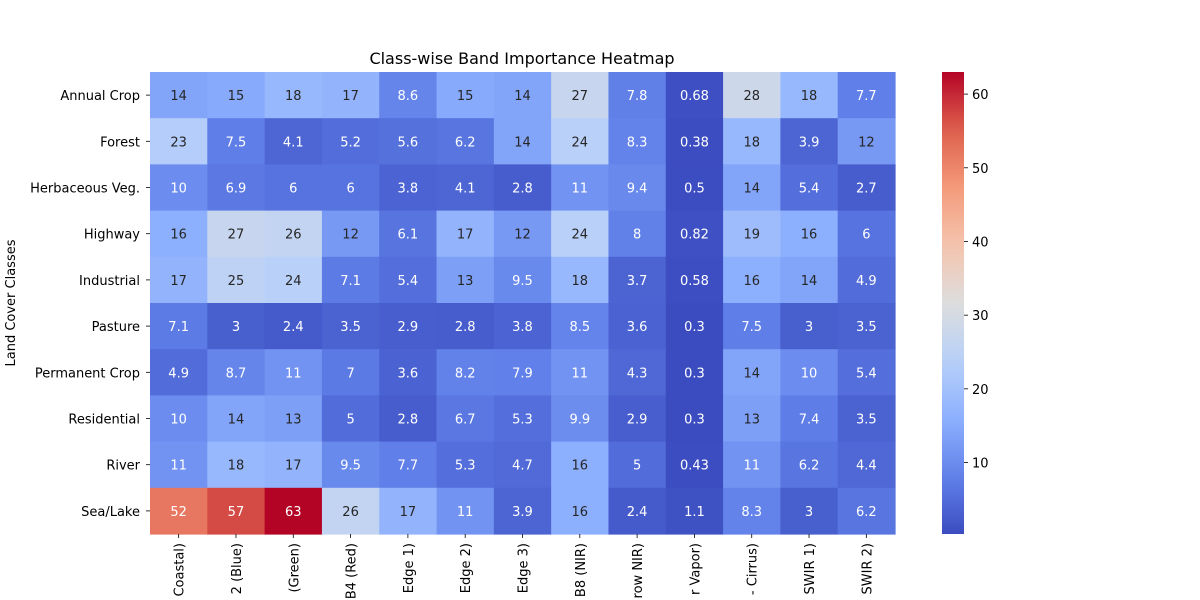 The image size is (1200, 600). I want to click on cell-value-label: 7.7, so click(866, 96).